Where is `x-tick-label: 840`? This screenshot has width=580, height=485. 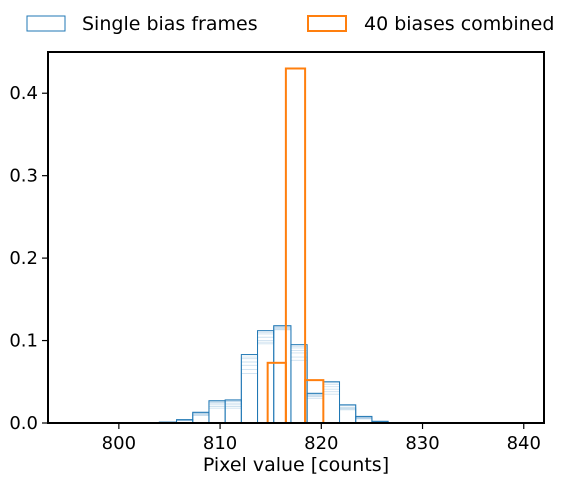
x-tick-label: 840 is located at coordinates (524, 443).